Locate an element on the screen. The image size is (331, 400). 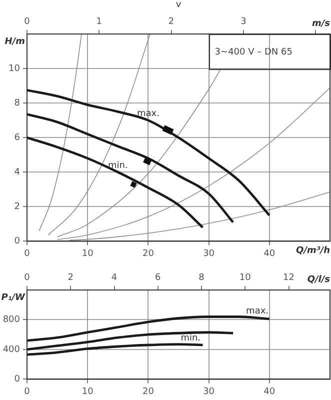
y-tick-label: 4 is located at coordinates (17, 172).